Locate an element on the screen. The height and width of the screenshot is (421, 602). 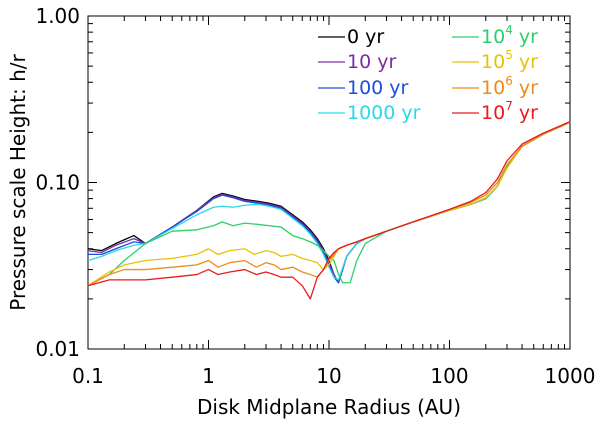
legend-exponent: 7 is located at coordinates (509, 106).